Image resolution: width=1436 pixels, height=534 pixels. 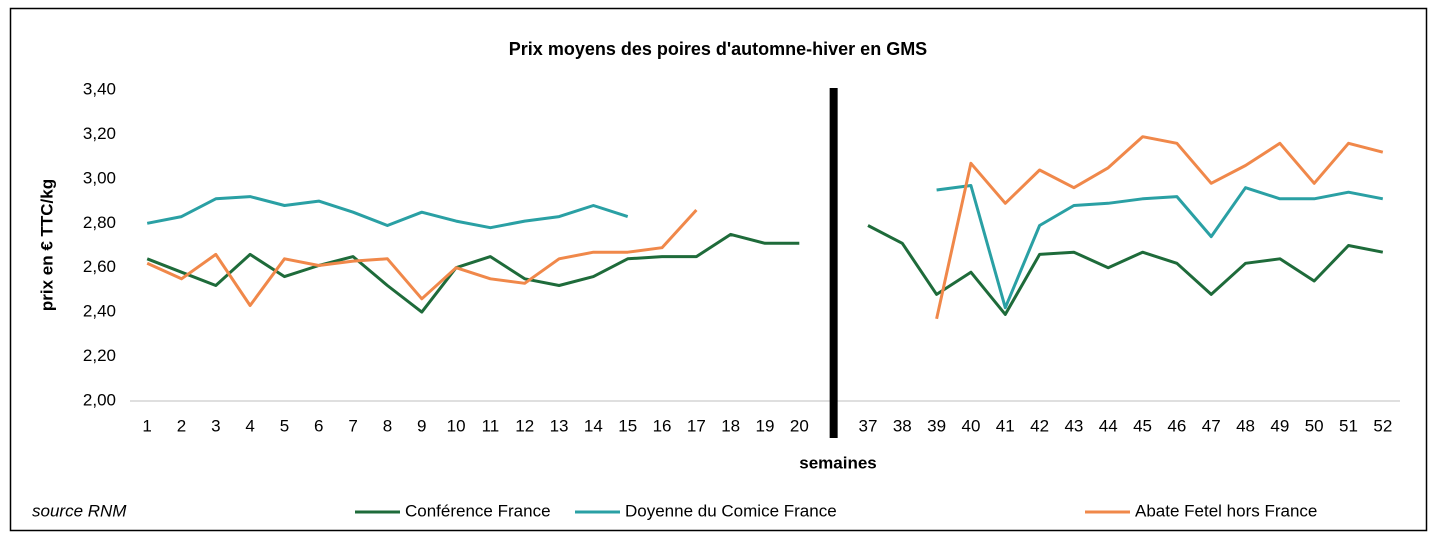 What do you see at coordinates (1005, 425) in the screenshot?
I see `x-tick-label: 41` at bounding box center [1005, 425].